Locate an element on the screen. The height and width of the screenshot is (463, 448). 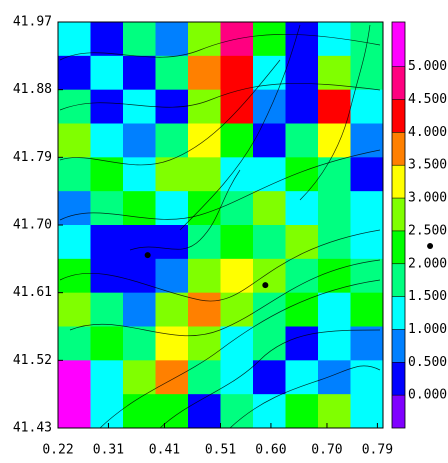
y-tick-label: 41.70 is located at coordinates (32, 225).